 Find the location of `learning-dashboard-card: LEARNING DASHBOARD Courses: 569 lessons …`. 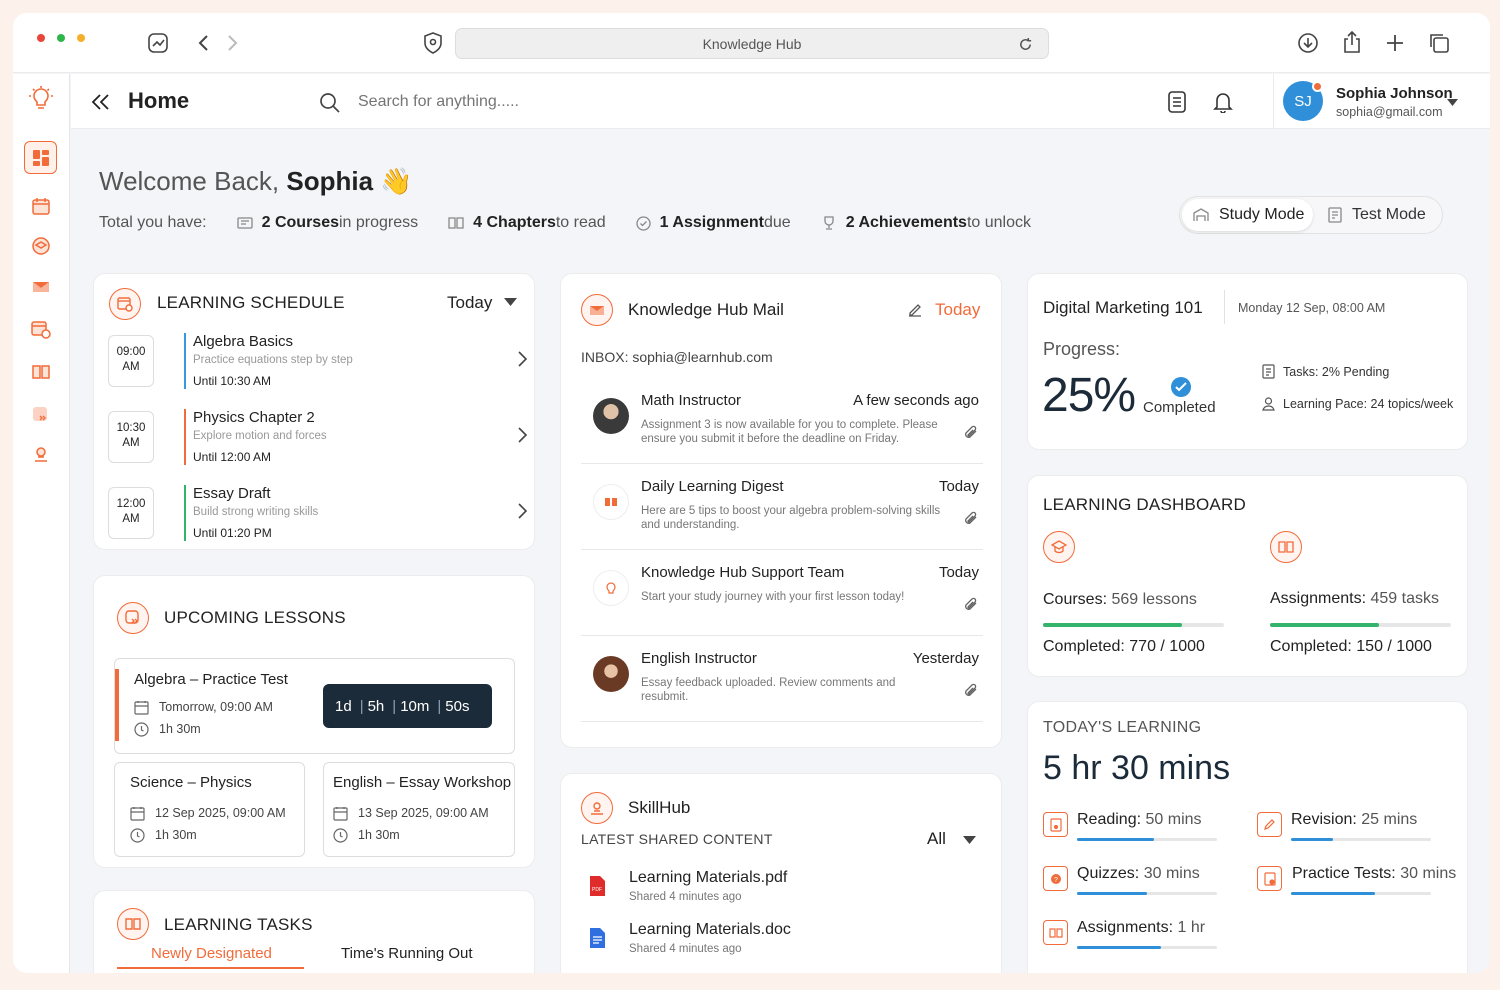

learning-dashboard-card: LEARNING DASHBOARD Courses: 569 lessons … is located at coordinates (1247, 576).